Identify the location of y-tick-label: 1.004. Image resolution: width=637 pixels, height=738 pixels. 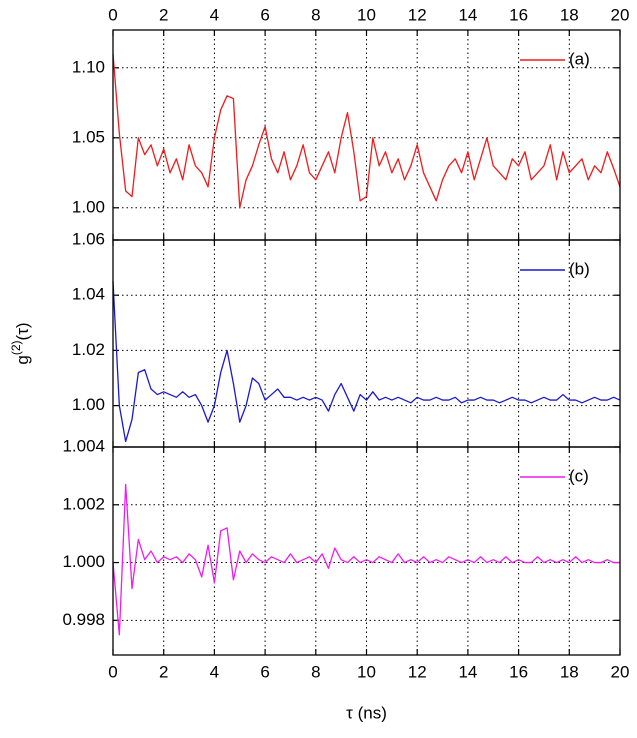
(83, 445).